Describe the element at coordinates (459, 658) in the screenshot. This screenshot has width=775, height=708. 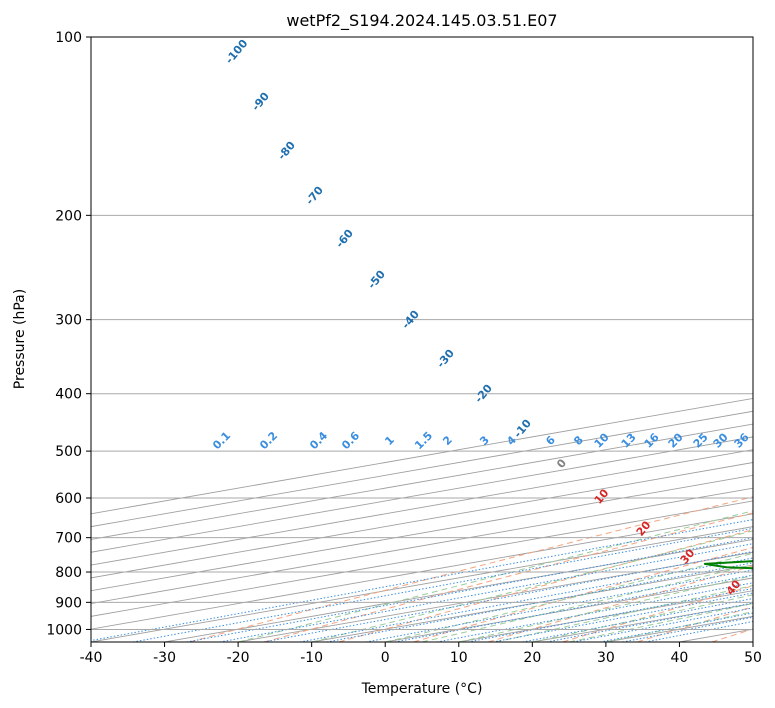
I see `x-tick-label: 10` at that location.